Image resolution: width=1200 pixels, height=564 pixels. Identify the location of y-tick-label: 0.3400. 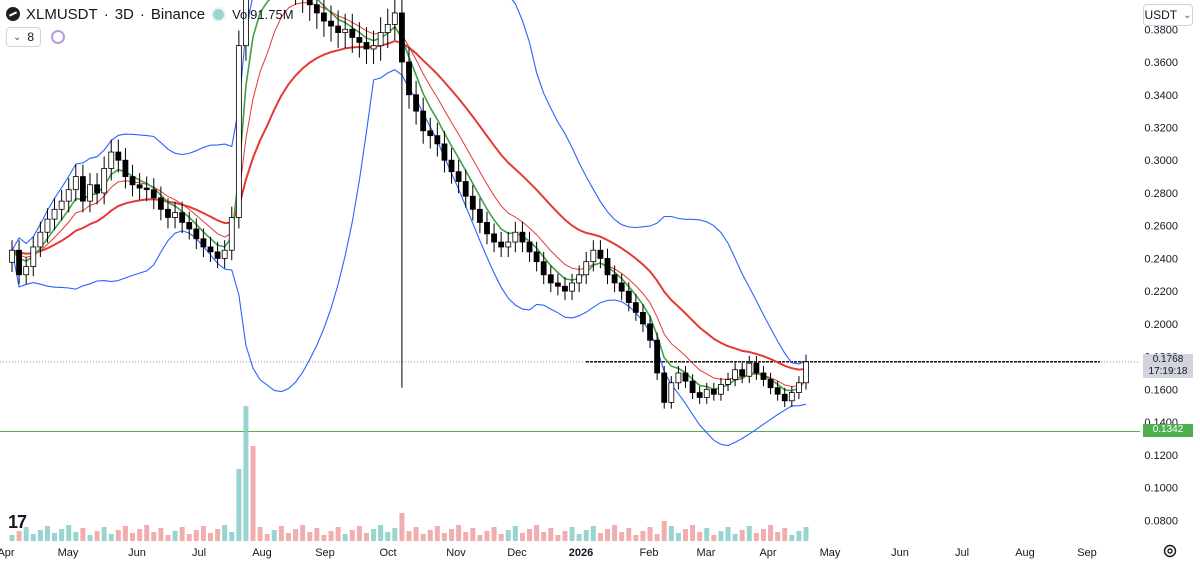
(1161, 96).